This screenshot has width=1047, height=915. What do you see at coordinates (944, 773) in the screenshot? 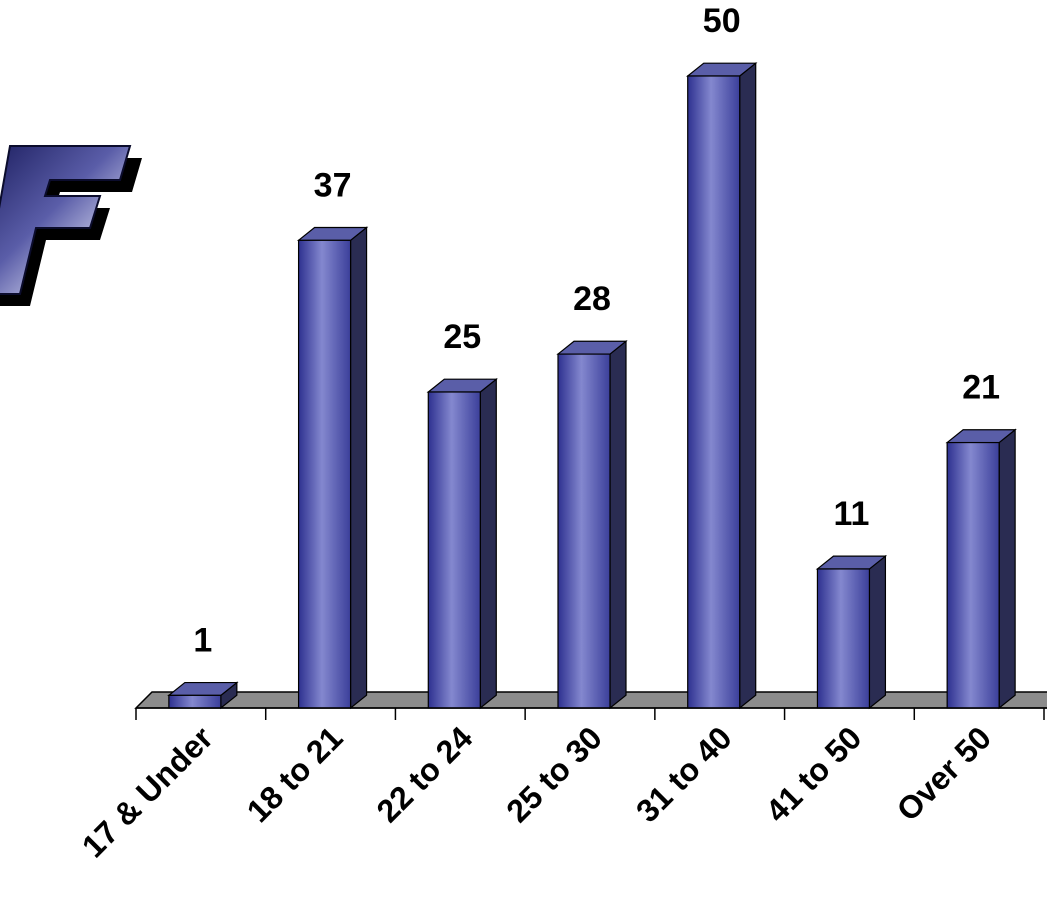
I see `category-label: Over 50` at bounding box center [944, 773].